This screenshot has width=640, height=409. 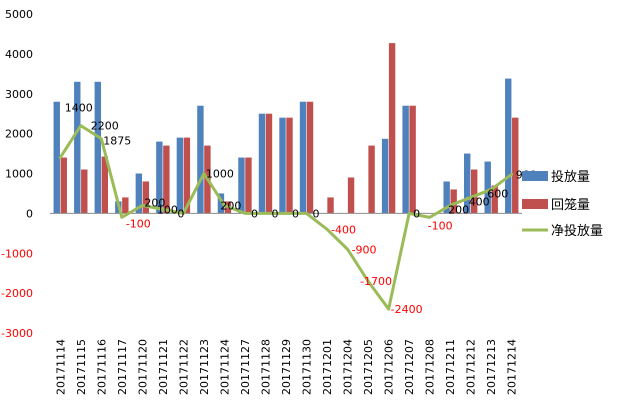 What do you see at coordinates (81, 367) in the screenshot?
I see `x-tick-label: 20171115` at bounding box center [81, 367].